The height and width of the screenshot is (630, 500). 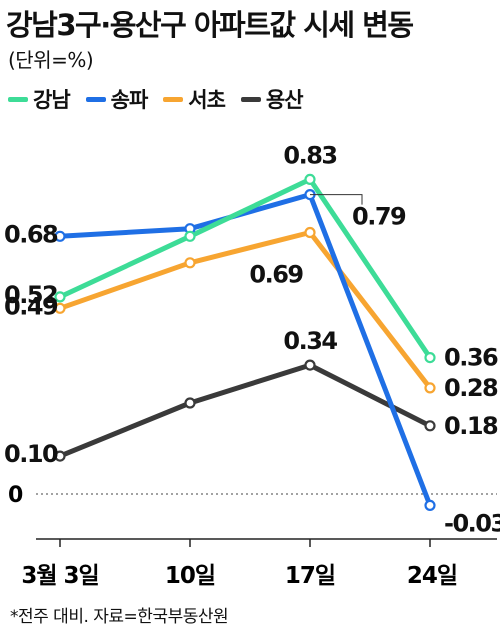 What do you see at coordinates (190, 576) in the screenshot?
I see `x-tick-label: 10일` at bounding box center [190, 576].